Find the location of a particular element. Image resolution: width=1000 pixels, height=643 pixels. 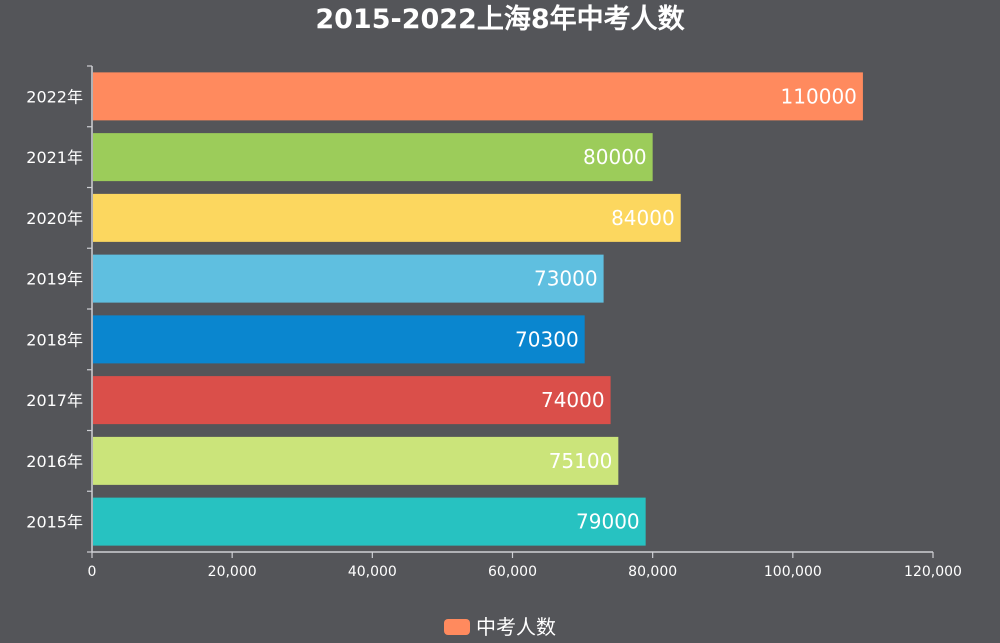

legend-swatch is located at coordinates (457, 627).